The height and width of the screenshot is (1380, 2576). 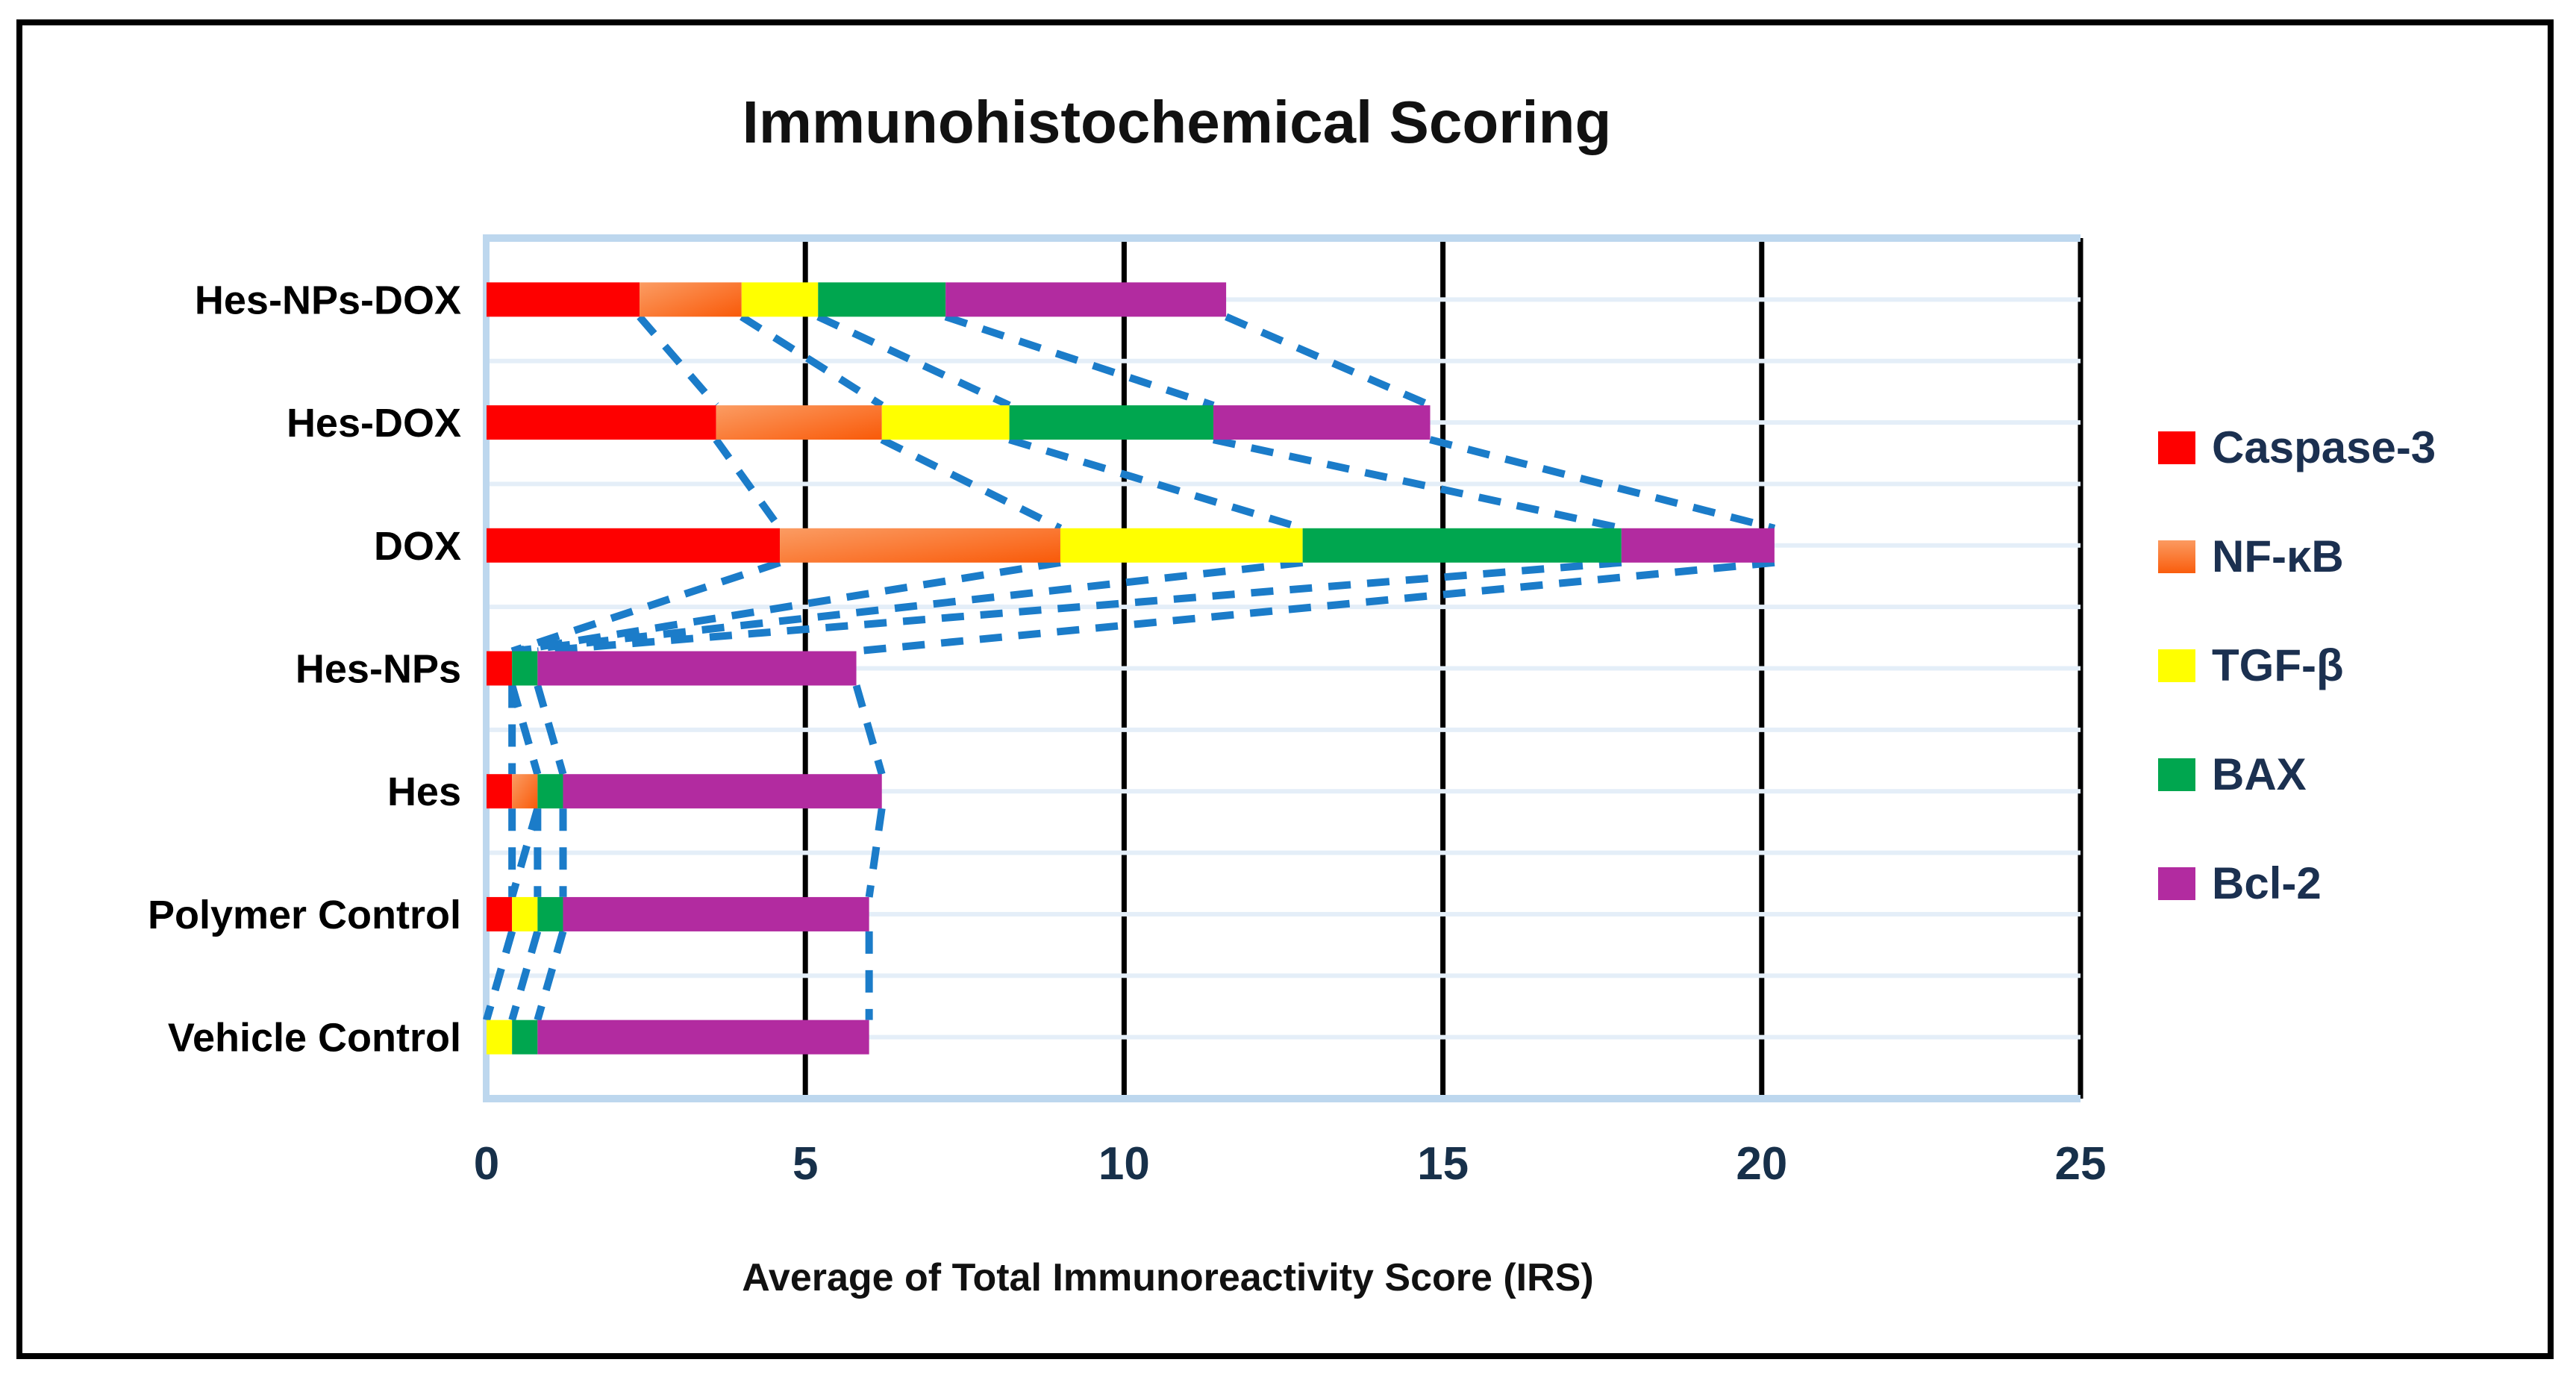 What do you see at coordinates (1443, 1164) in the screenshot?
I see `x-tick-label: 15` at bounding box center [1443, 1164].